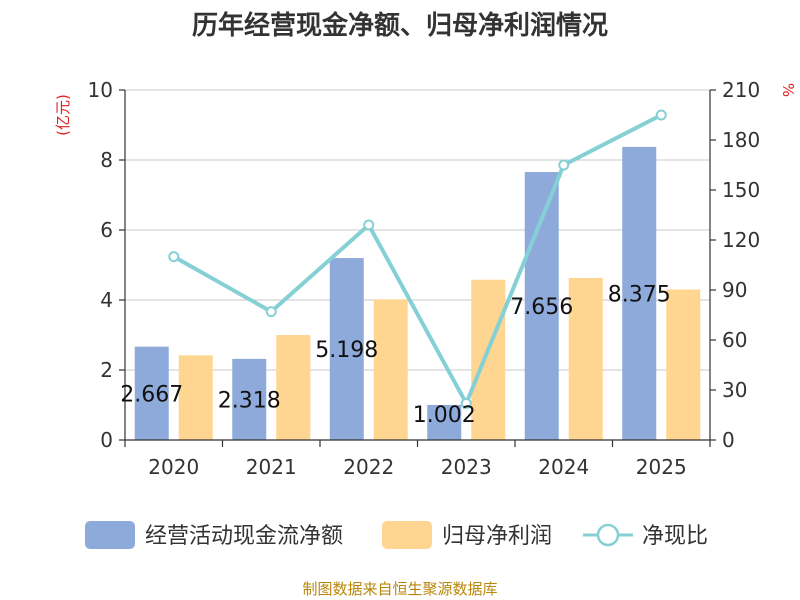 The image size is (800, 600). I want to click on x-tick-label: 2024, so click(563, 467).